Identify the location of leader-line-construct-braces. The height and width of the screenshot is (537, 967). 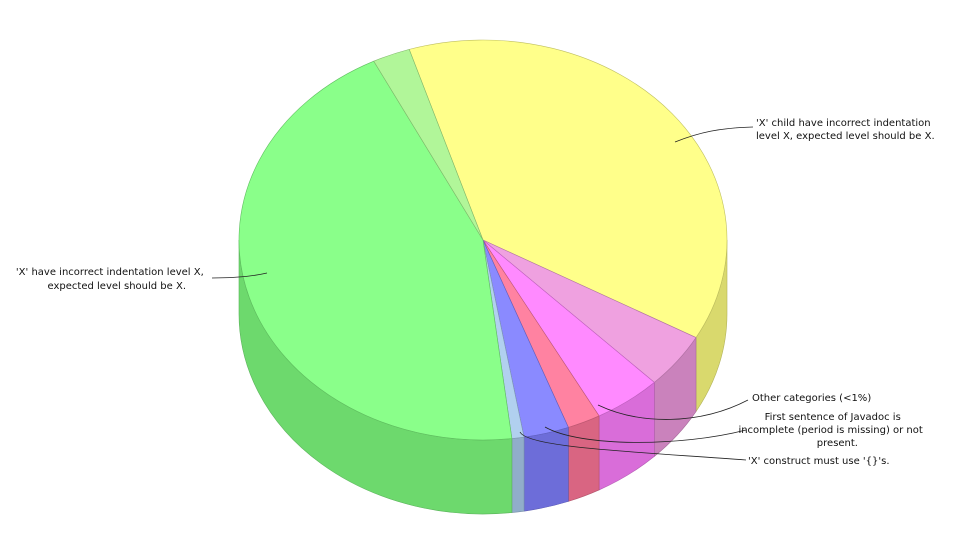
(633, 446).